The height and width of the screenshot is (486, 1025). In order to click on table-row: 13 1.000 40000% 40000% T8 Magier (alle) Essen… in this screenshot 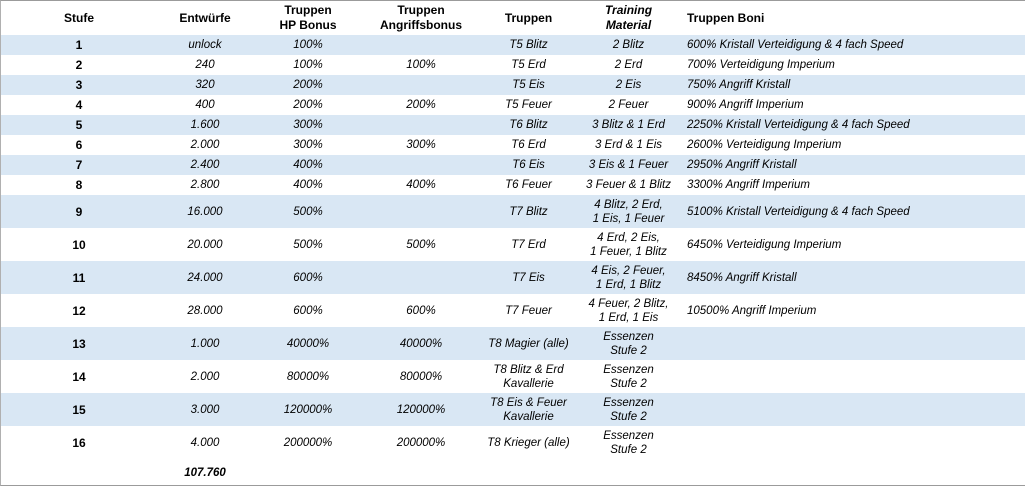, I will do `click(513, 343)`.